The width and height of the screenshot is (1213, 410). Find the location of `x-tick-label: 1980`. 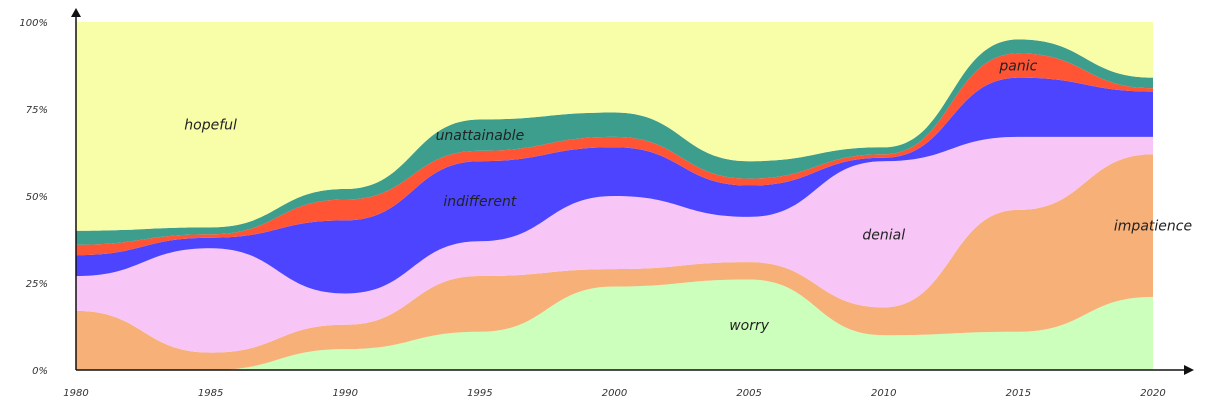

x-tick-label: 1980 is located at coordinates (75, 393).